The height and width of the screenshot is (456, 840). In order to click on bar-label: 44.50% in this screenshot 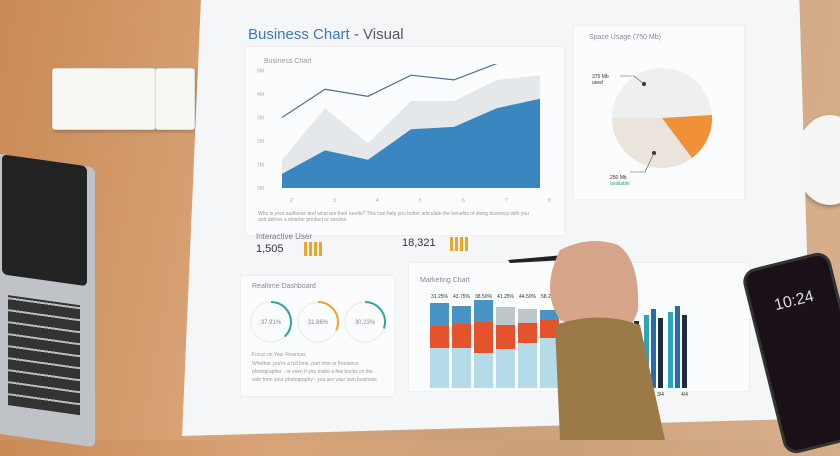, I will do `click(528, 297)`.